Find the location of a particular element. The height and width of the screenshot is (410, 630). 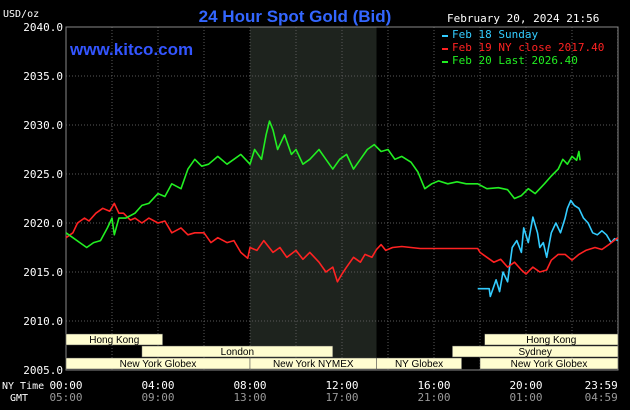

ny-time-row-label: NY Time is located at coordinates (23, 386).